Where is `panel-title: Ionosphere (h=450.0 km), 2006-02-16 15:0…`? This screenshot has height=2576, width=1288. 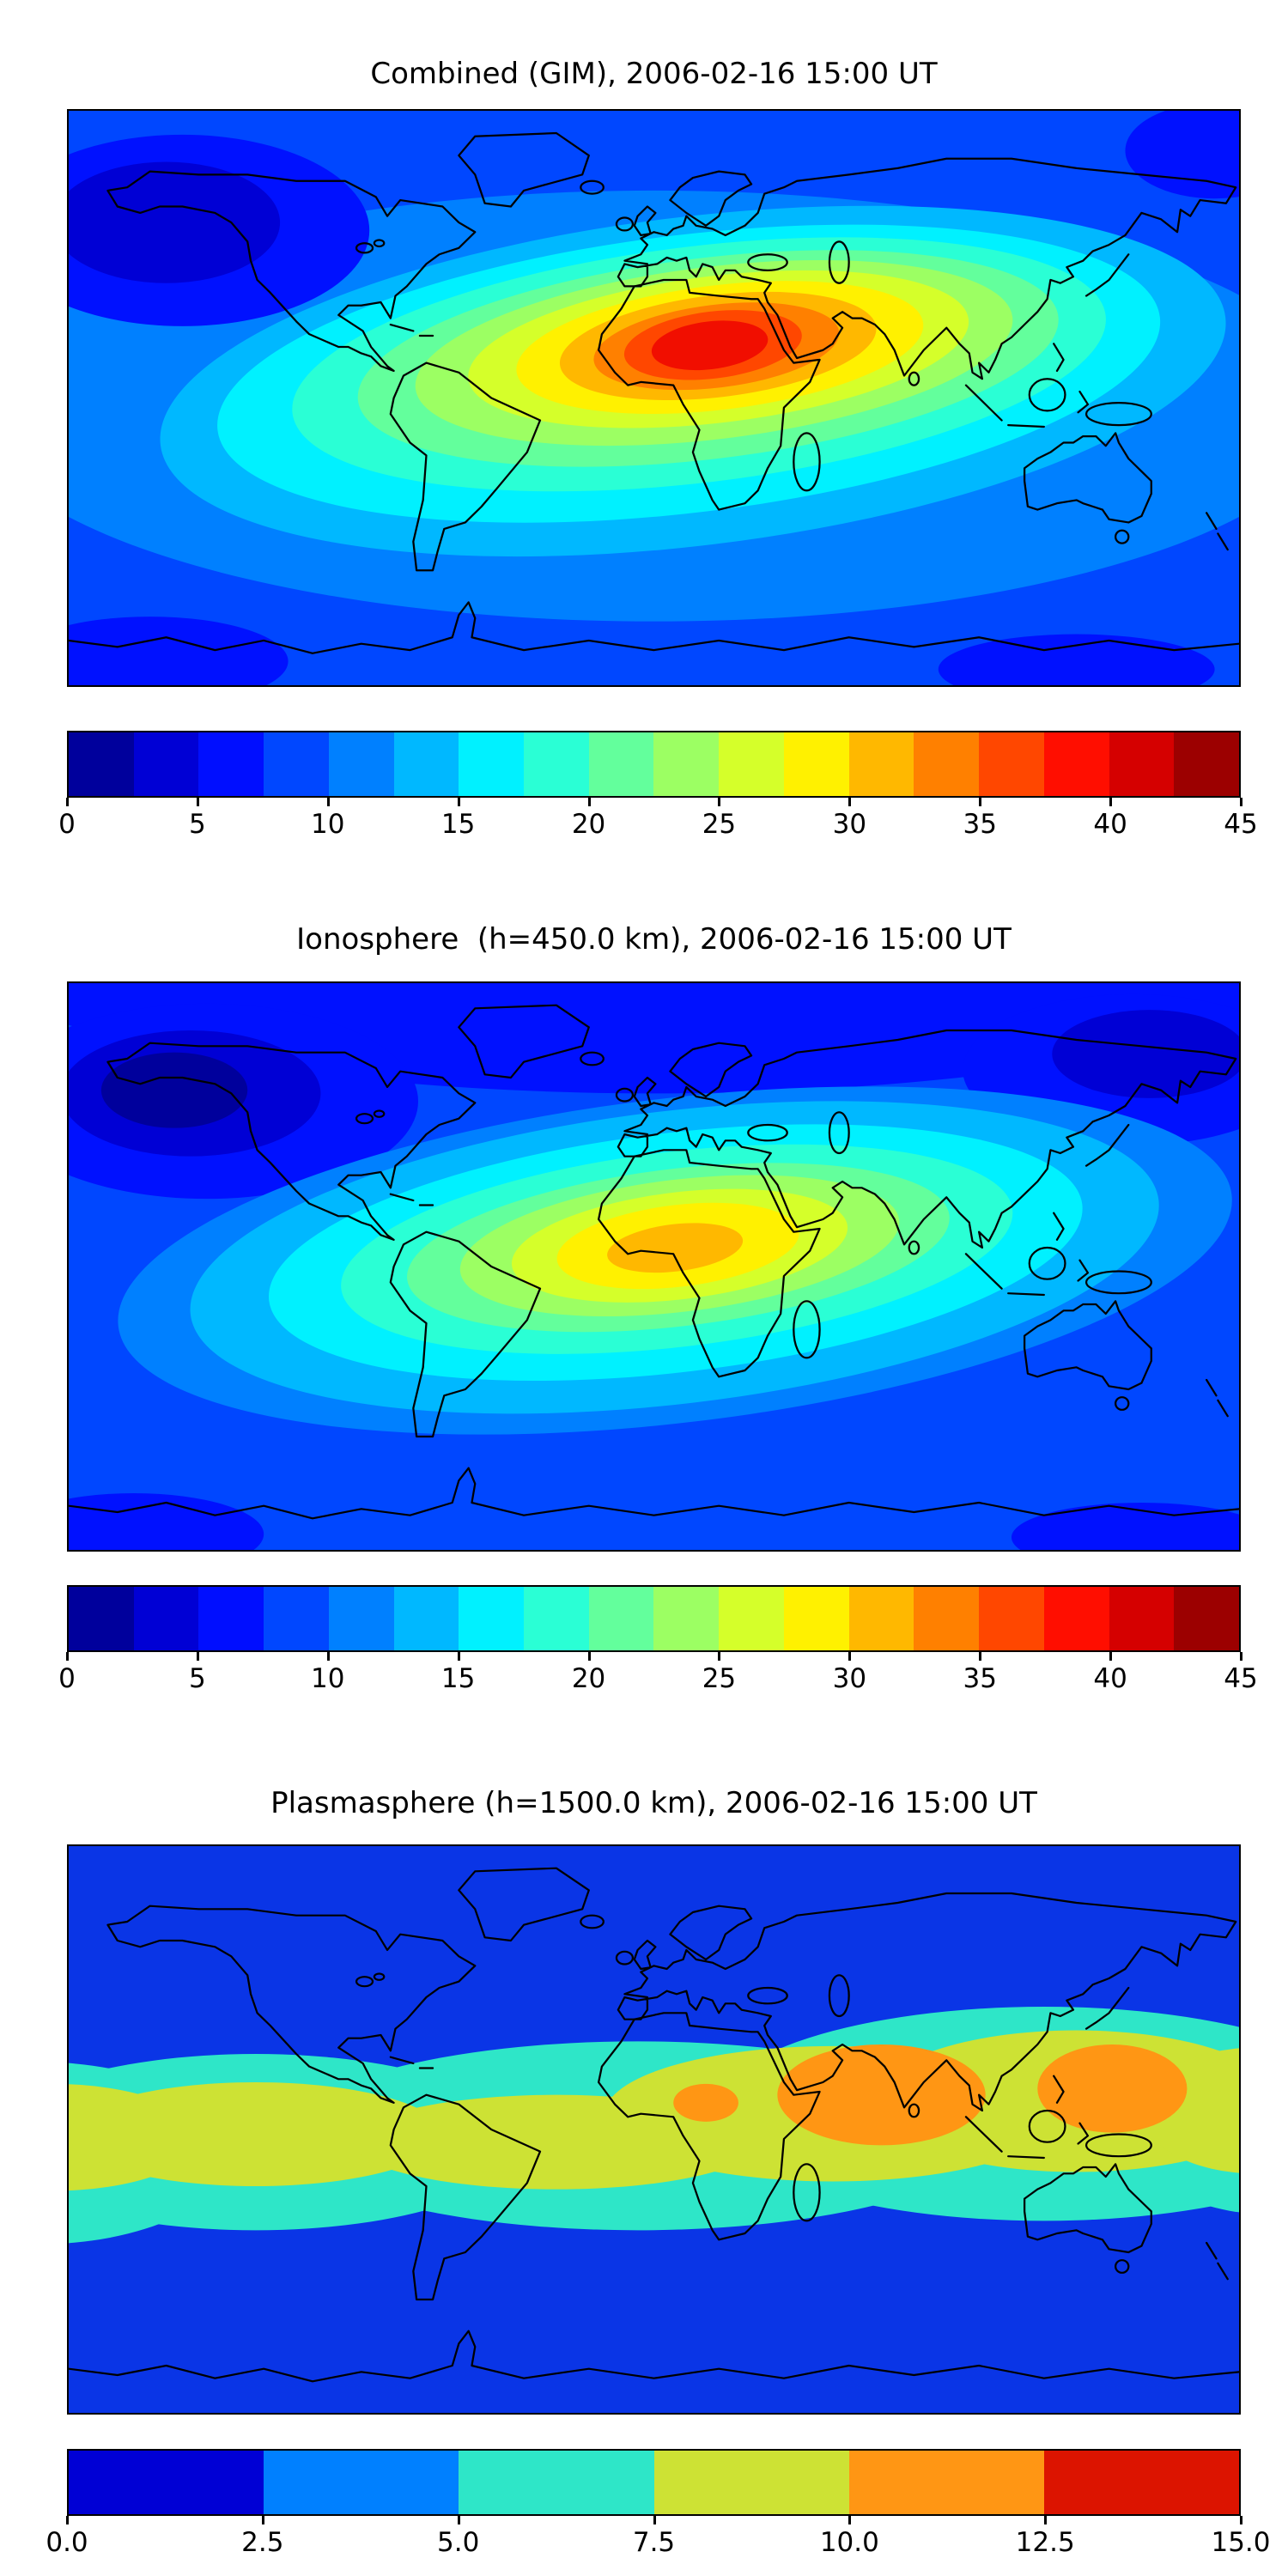
panel-title: Ionosphere (h=450.0 km), 2006-02-16 15:0… is located at coordinates (654, 940).